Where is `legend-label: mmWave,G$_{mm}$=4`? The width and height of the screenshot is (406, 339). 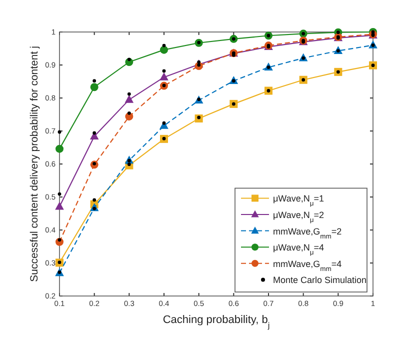
legend-label: mmWave,G$_{mm}$=4 is located at coordinates (307, 265).